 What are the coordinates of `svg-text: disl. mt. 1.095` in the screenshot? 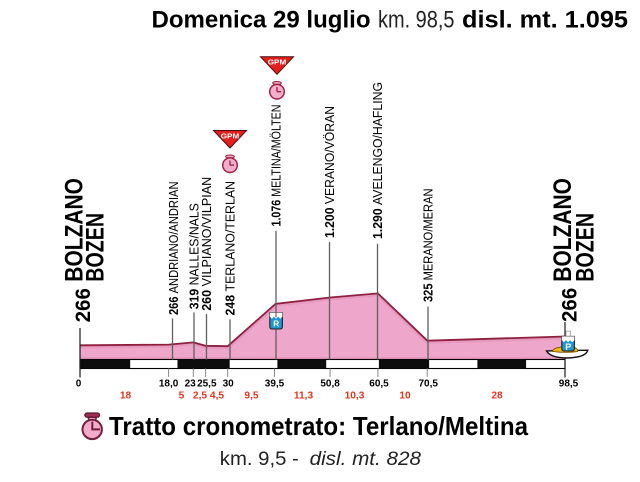 It's located at (545, 20).